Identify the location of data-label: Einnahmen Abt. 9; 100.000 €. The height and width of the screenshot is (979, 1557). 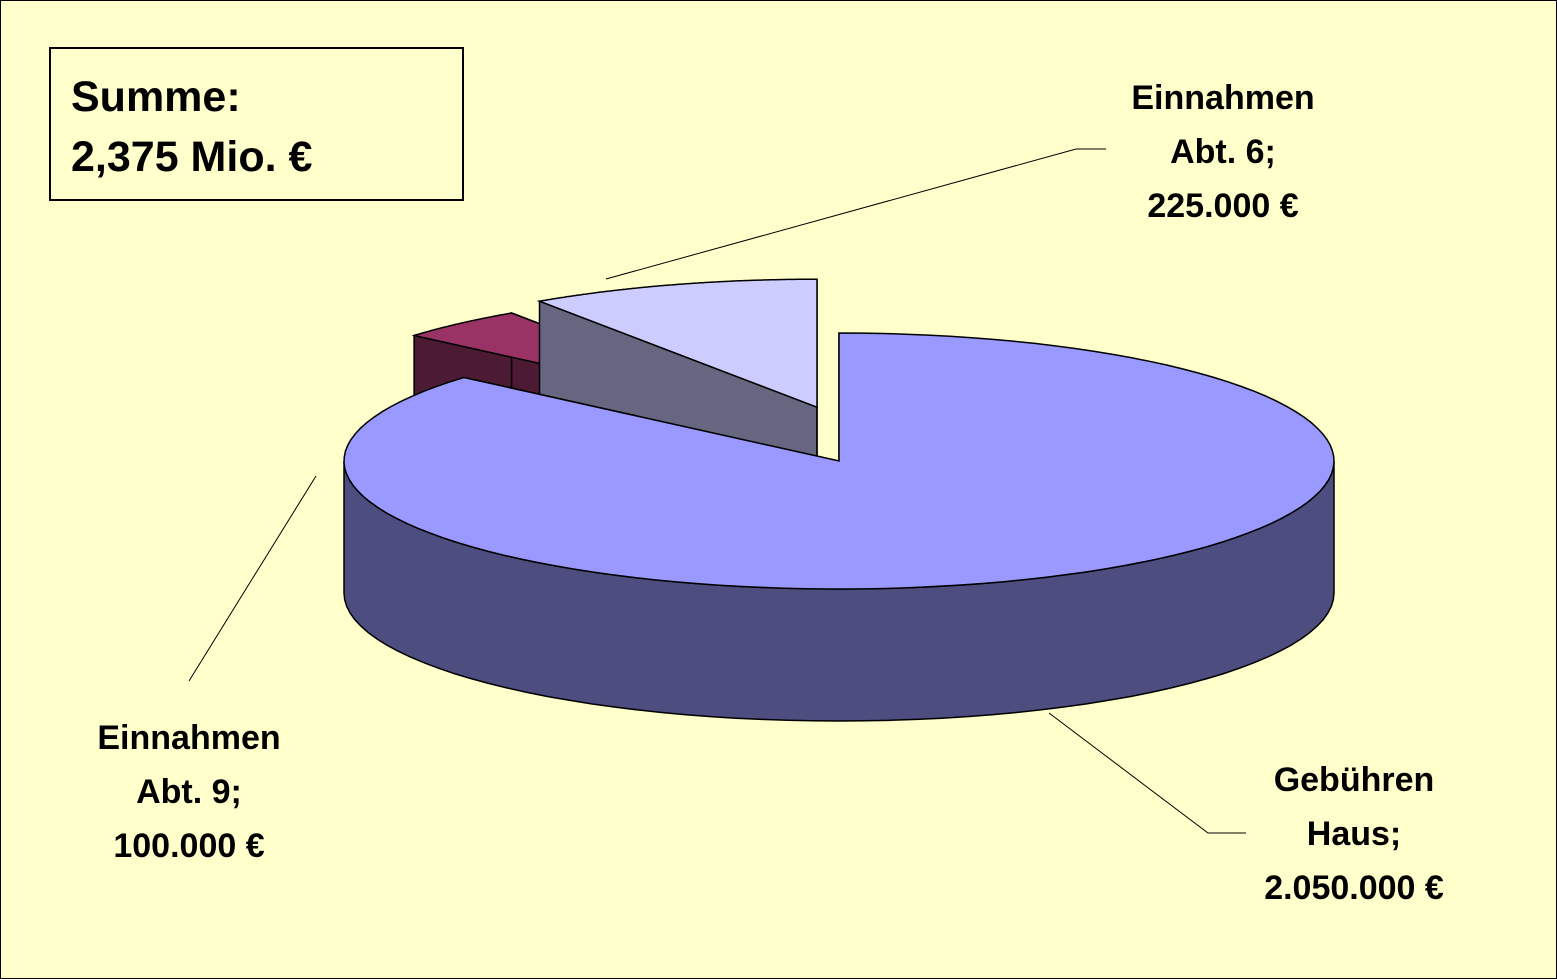
(189, 792).